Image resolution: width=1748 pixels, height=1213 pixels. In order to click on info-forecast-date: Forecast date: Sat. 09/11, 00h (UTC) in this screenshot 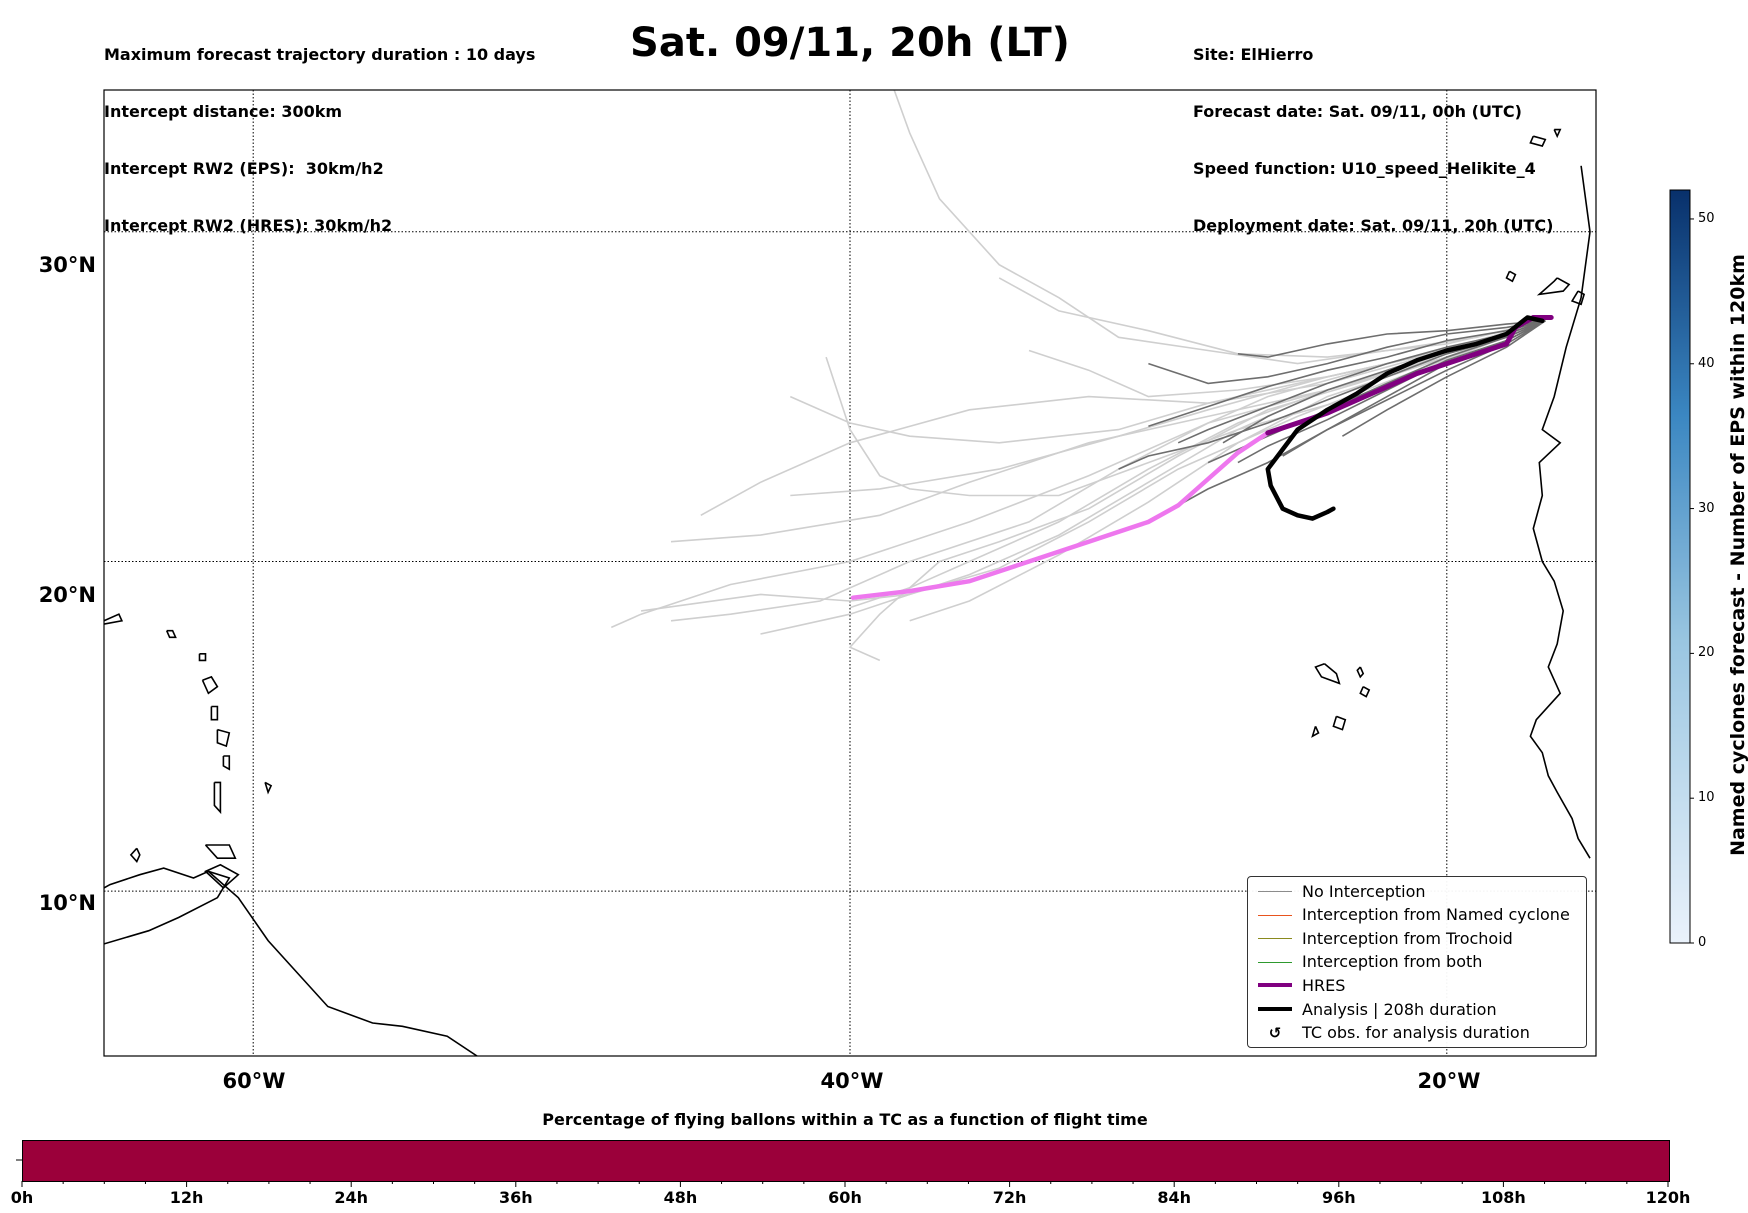, I will do `click(1357, 111)`.